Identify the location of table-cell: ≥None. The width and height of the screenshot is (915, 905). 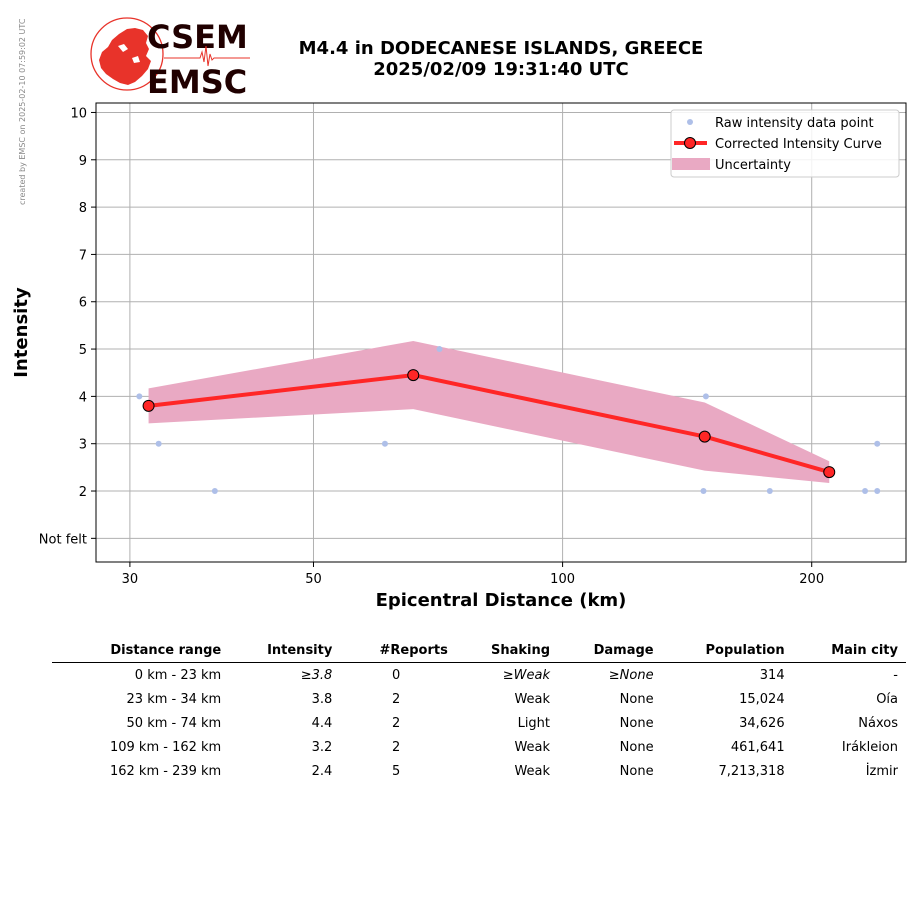
(631, 675).